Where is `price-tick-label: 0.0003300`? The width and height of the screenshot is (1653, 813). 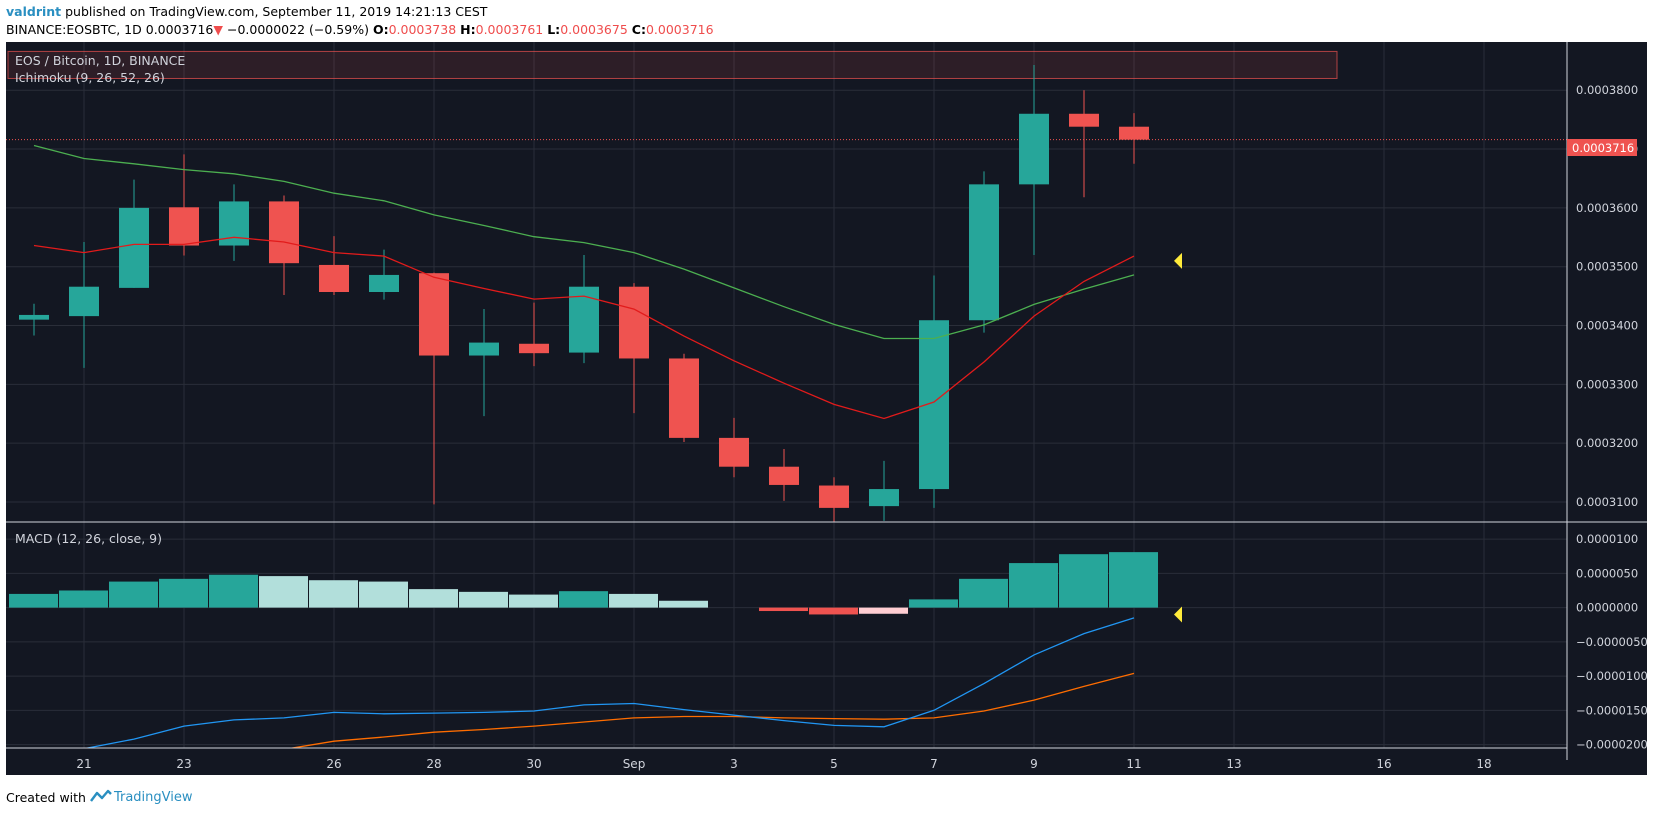
price-tick-label: 0.0003300 is located at coordinates (1607, 384).